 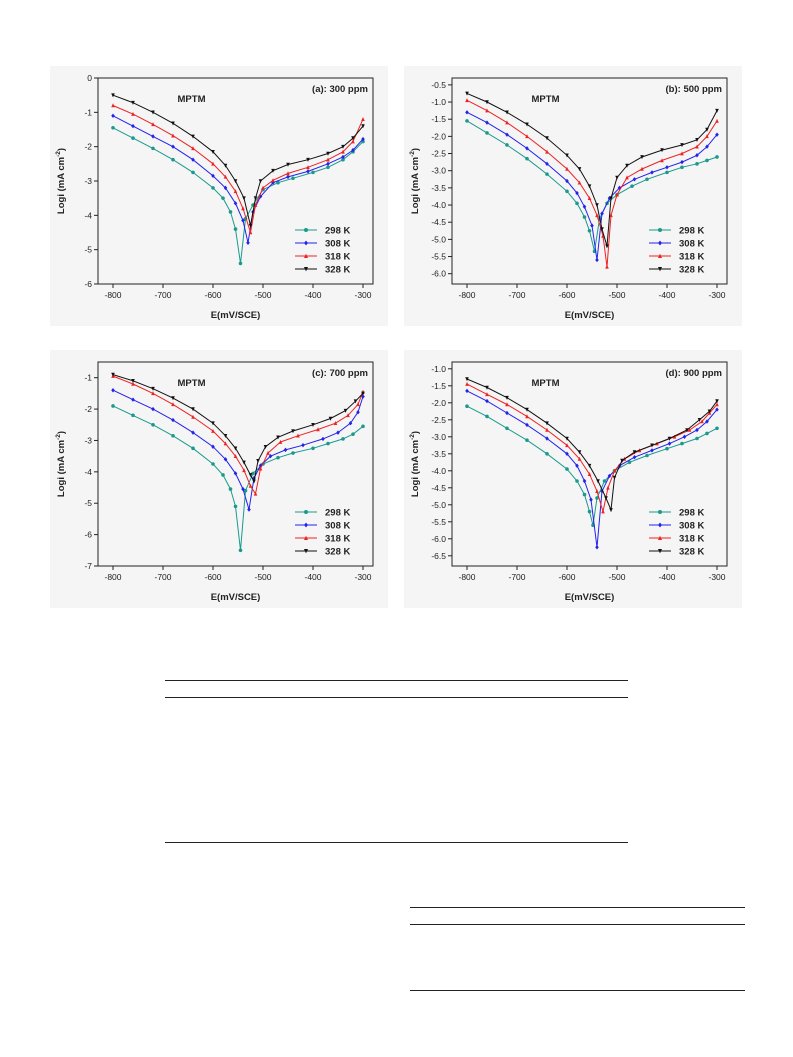 I want to click on panel-label: (b): 500 ppm, so click(x=694, y=89).